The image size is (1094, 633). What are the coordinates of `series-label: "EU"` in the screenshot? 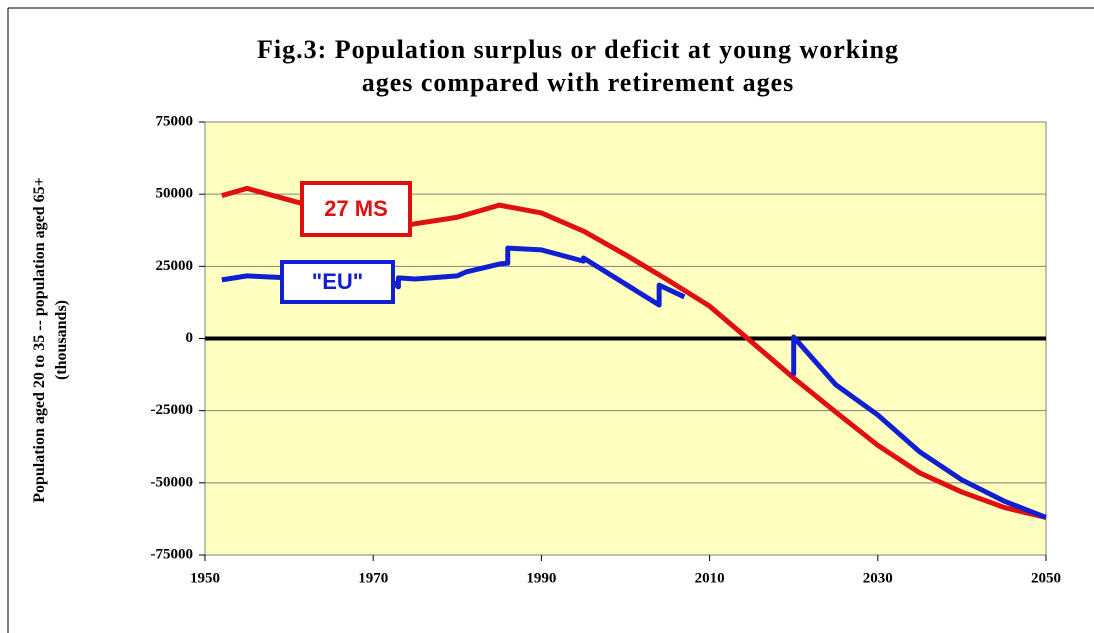 It's located at (337, 281).